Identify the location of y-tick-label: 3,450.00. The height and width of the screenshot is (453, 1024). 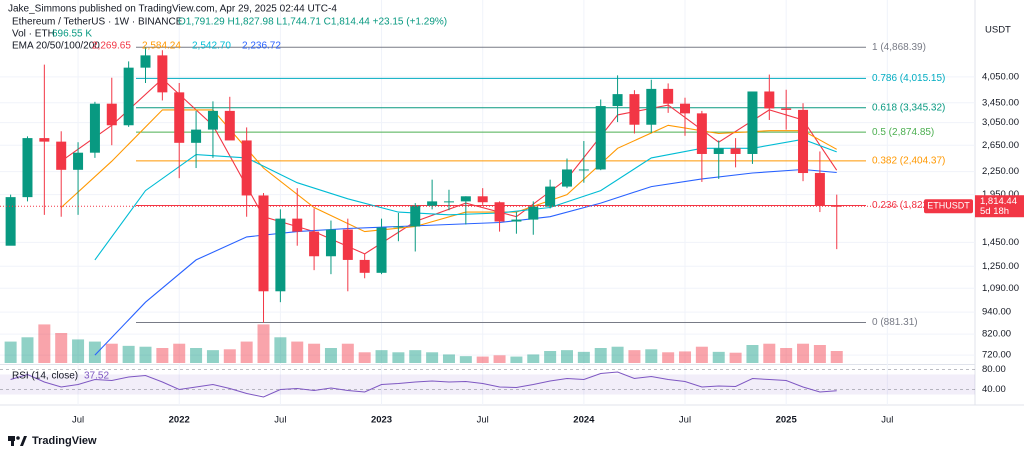
(1000, 102).